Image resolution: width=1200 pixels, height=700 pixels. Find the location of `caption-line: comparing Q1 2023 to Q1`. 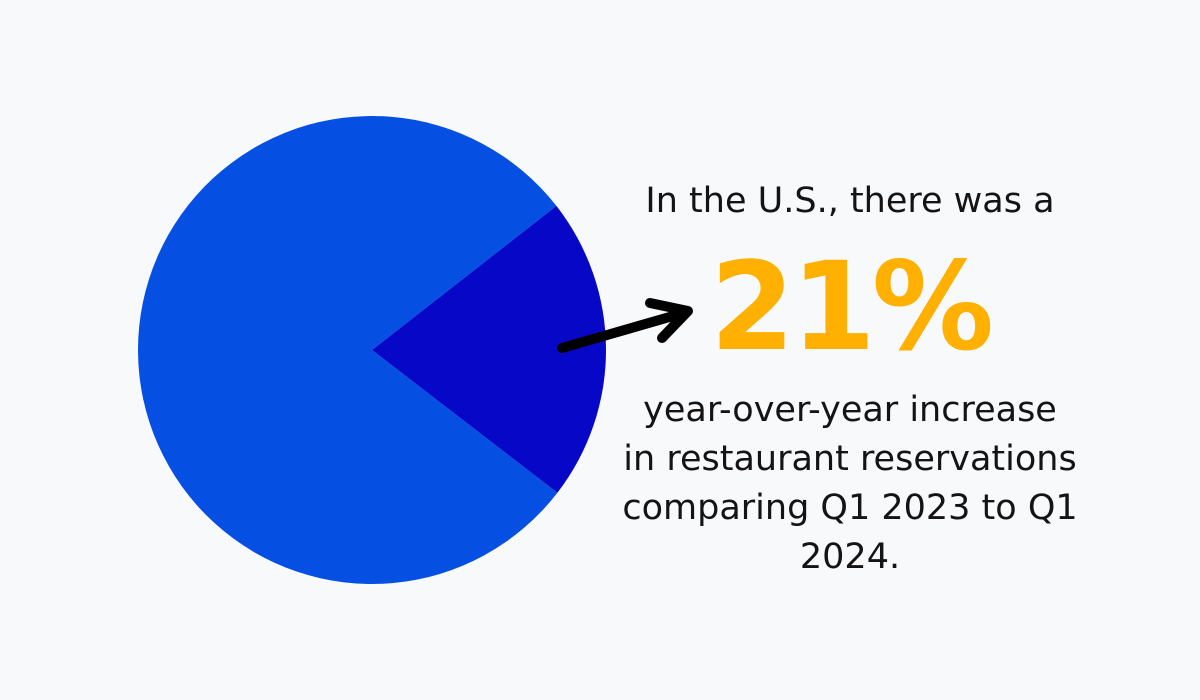

caption-line: comparing Q1 2023 to Q1 is located at coordinates (850, 508).